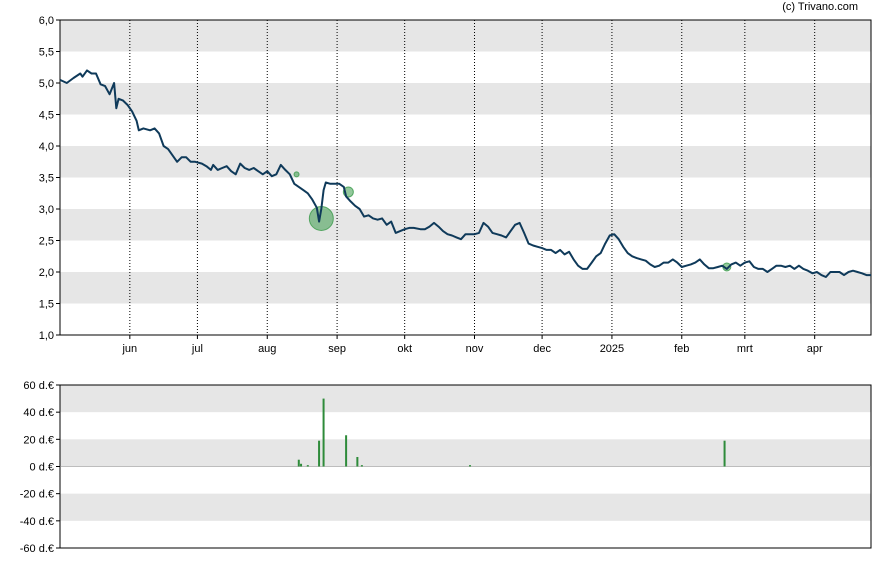  Describe the element at coordinates (37, 495) in the screenshot. I see `volume-y-tick-label: -20 d.€` at that location.